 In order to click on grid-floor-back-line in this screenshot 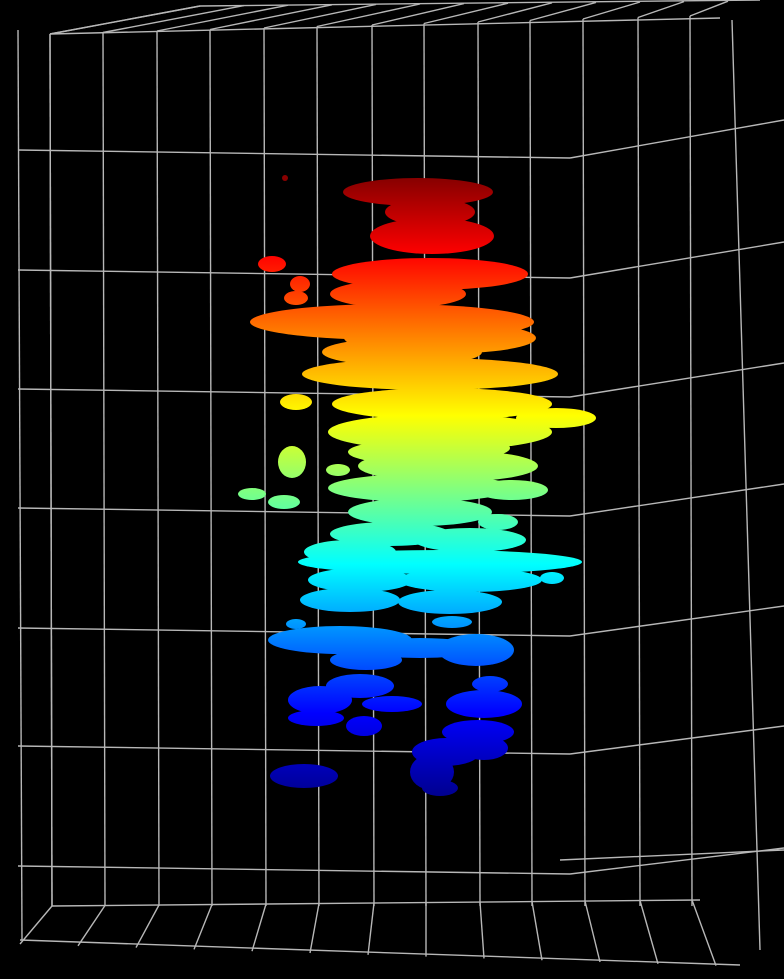, I will do `click(380, 952)`.